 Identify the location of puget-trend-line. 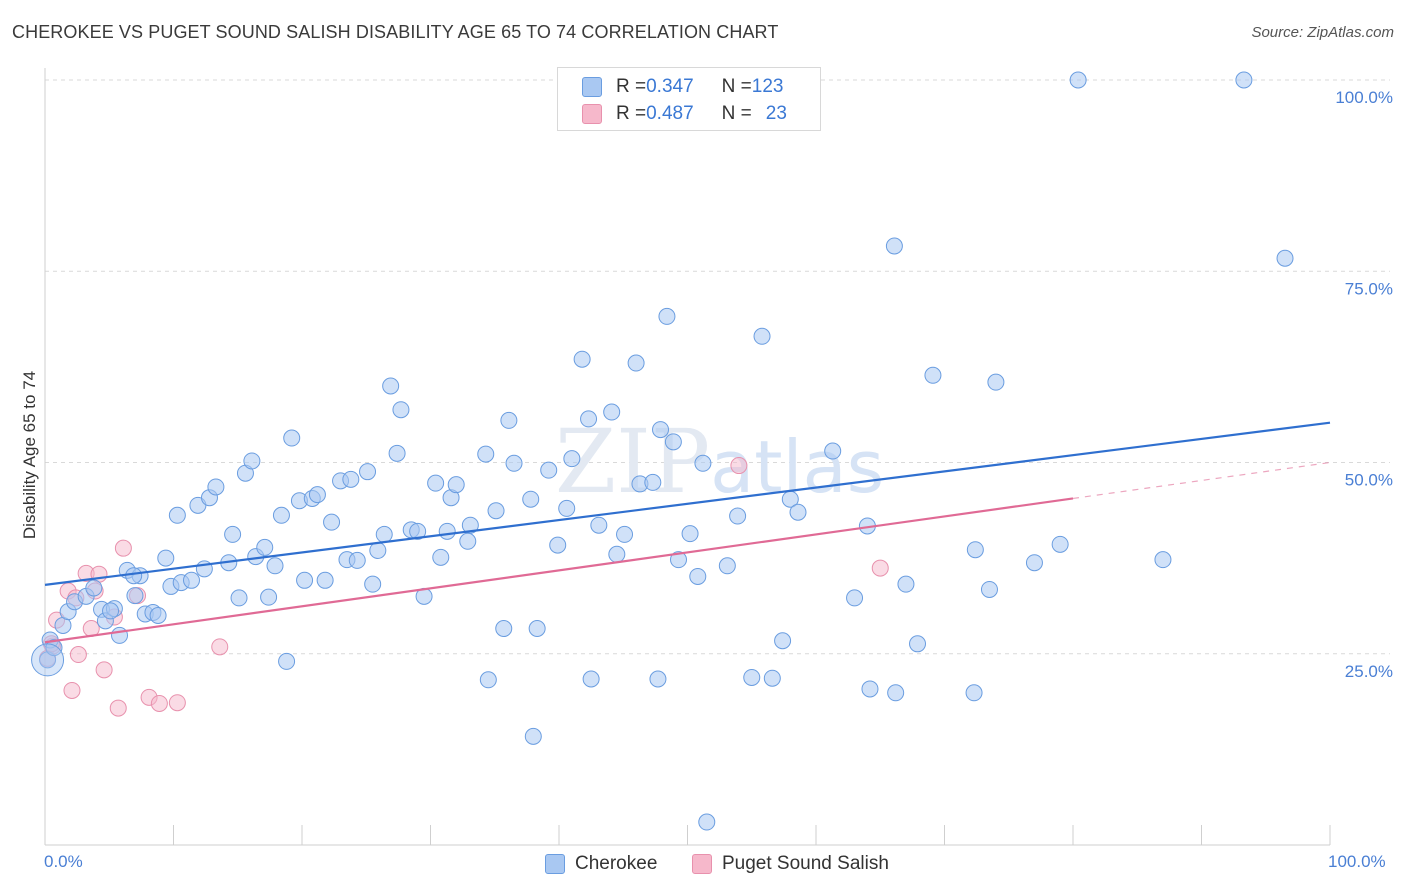
(559, 570).